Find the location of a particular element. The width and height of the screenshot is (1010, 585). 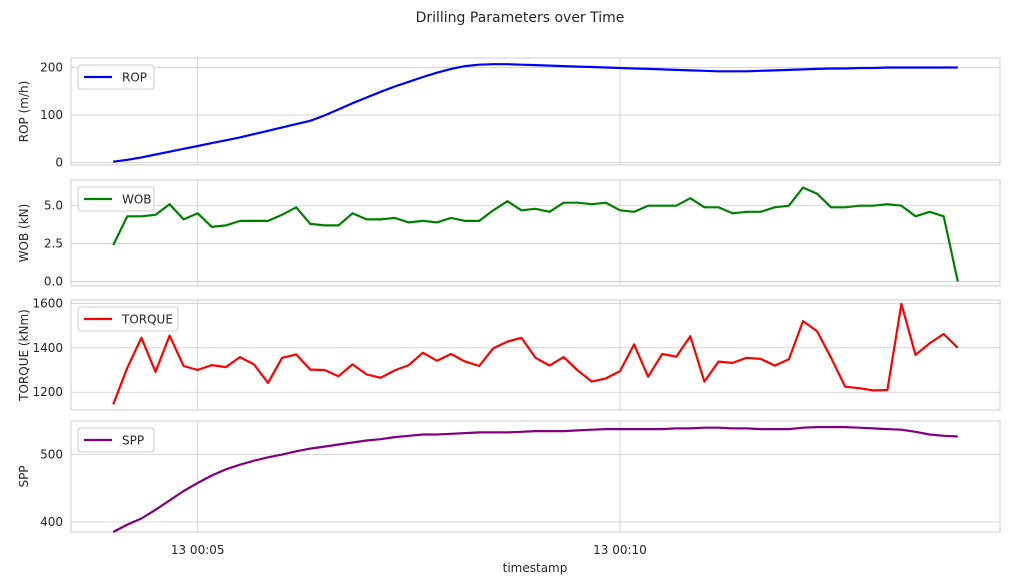

spp-legend: SPP is located at coordinates (116, 440).